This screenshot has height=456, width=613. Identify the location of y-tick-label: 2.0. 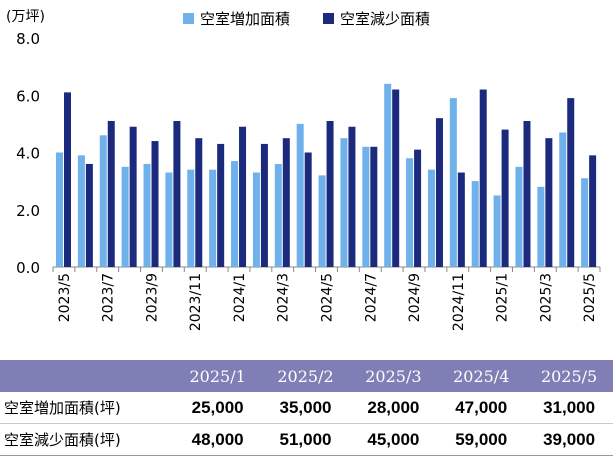
(28, 211).